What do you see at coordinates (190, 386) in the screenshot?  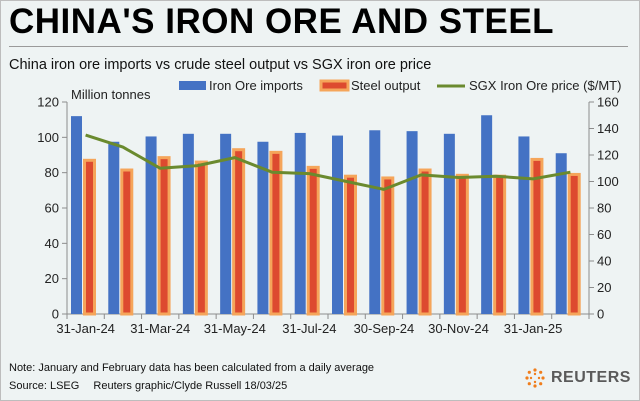 I see `credit-text: Reuters graphic/Clyde Russell 18/03/25` at bounding box center [190, 386].